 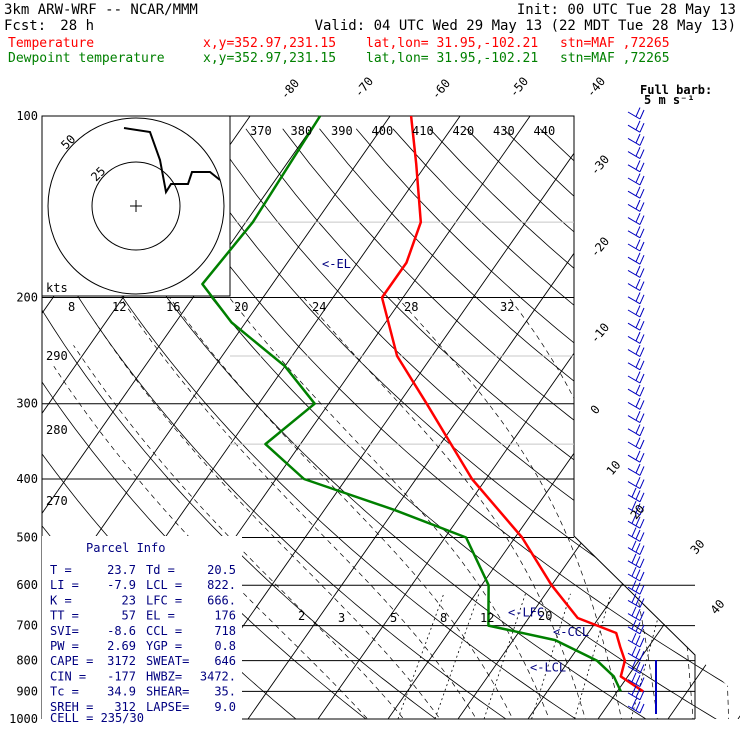 What do you see at coordinates (504, 131) in the screenshot?
I see `theta-label-430: 430` at bounding box center [504, 131].